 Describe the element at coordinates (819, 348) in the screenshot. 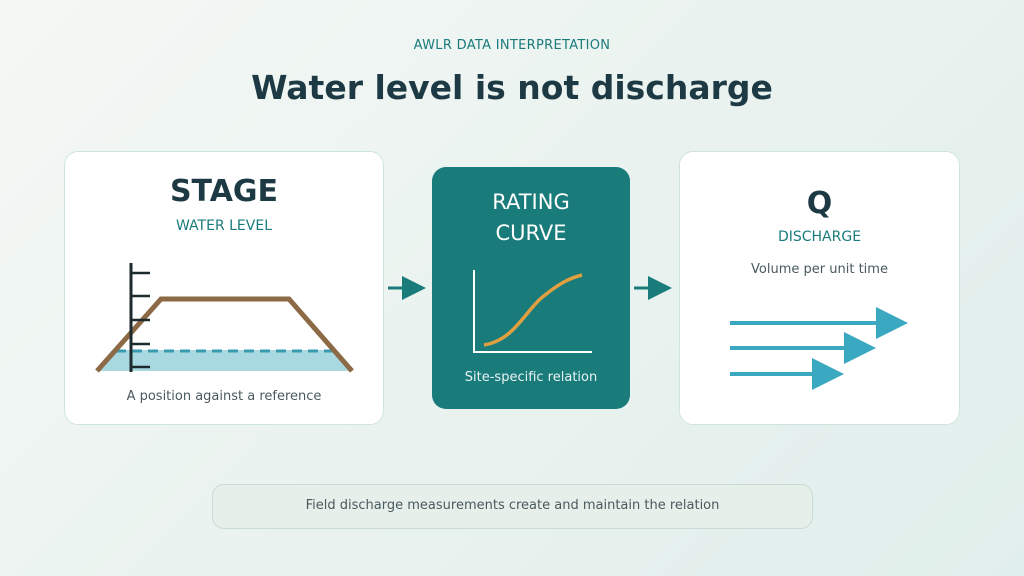

I see `discharge-arrows` at that location.